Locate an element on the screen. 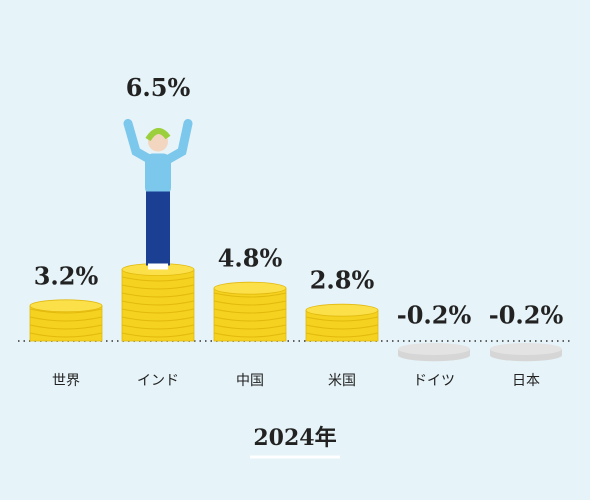  value-label: 6.5% is located at coordinates (158, 87).